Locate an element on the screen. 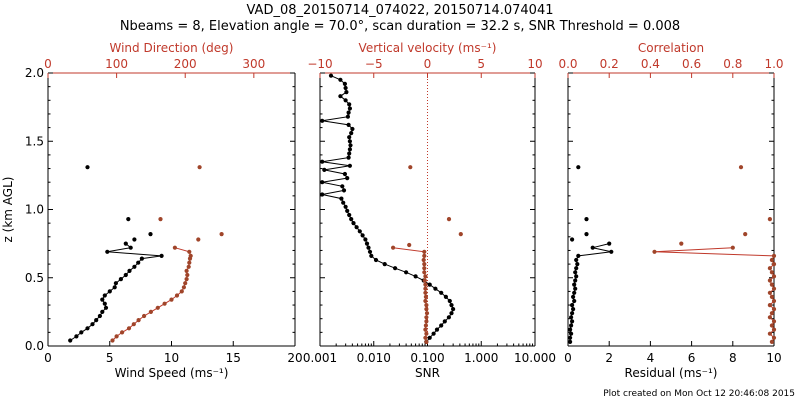 This screenshot has height=400, width=800. x-top-tick-label: 0.8 is located at coordinates (732, 64).